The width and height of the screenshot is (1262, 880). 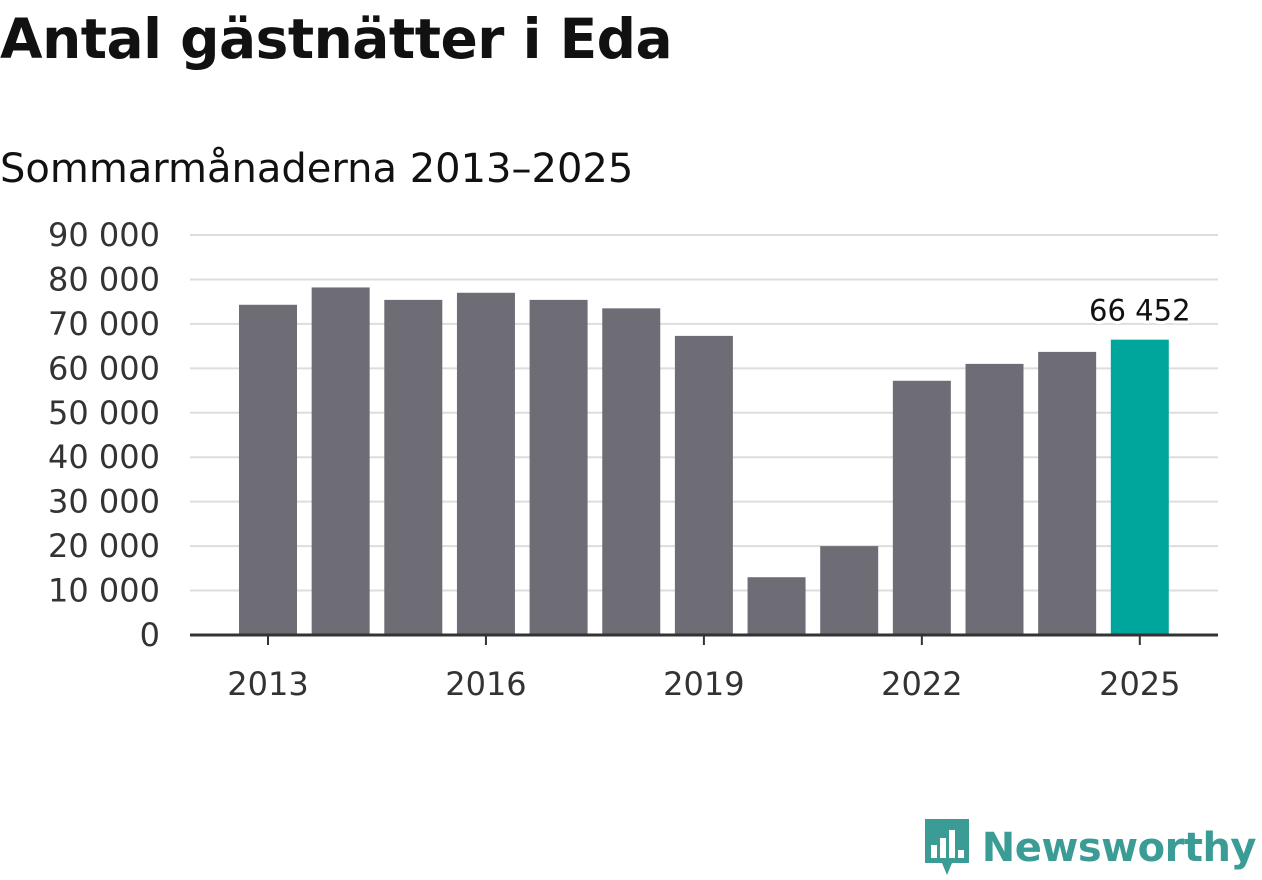 What do you see at coordinates (104, 368) in the screenshot?
I see `y-tick-label: 60 000` at bounding box center [104, 368].